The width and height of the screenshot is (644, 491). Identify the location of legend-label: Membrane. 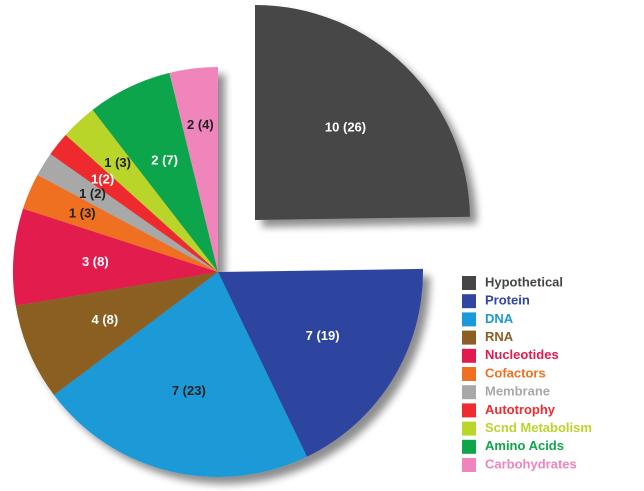
(517, 391).